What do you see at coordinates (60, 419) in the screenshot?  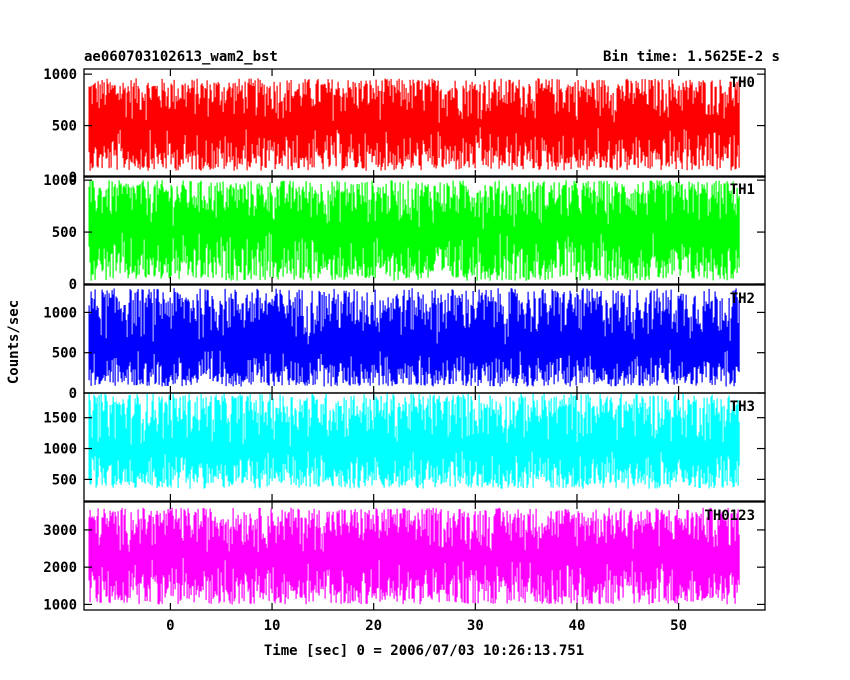 I see `y-tick-label: 1500` at bounding box center [60, 419].